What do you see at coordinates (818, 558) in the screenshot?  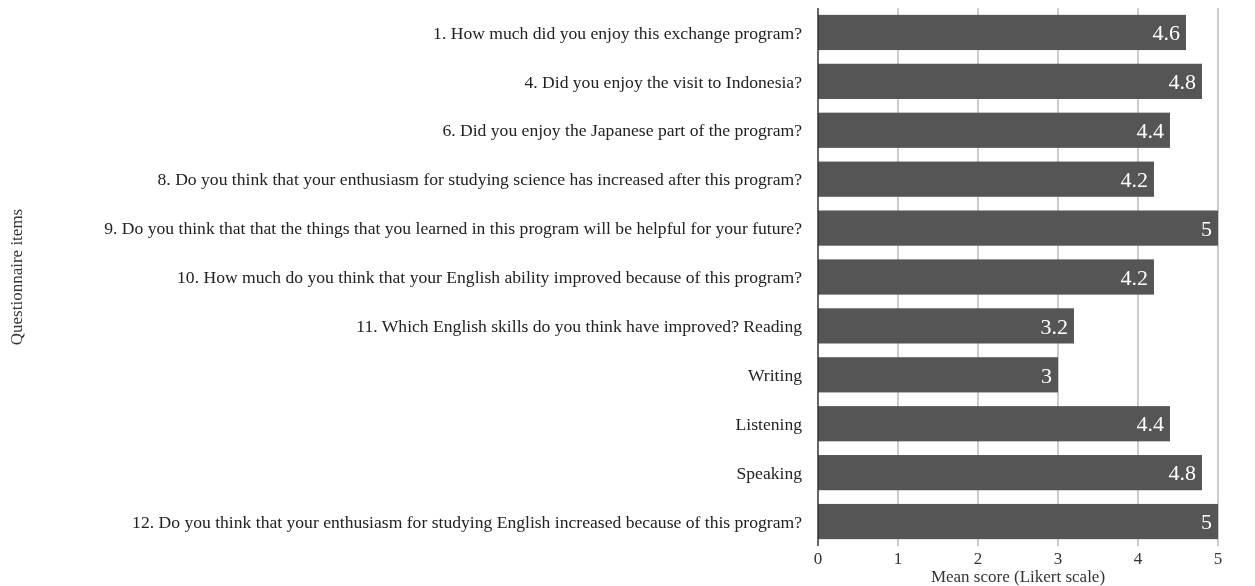 I see `x-tick-label: 0` at bounding box center [818, 558].